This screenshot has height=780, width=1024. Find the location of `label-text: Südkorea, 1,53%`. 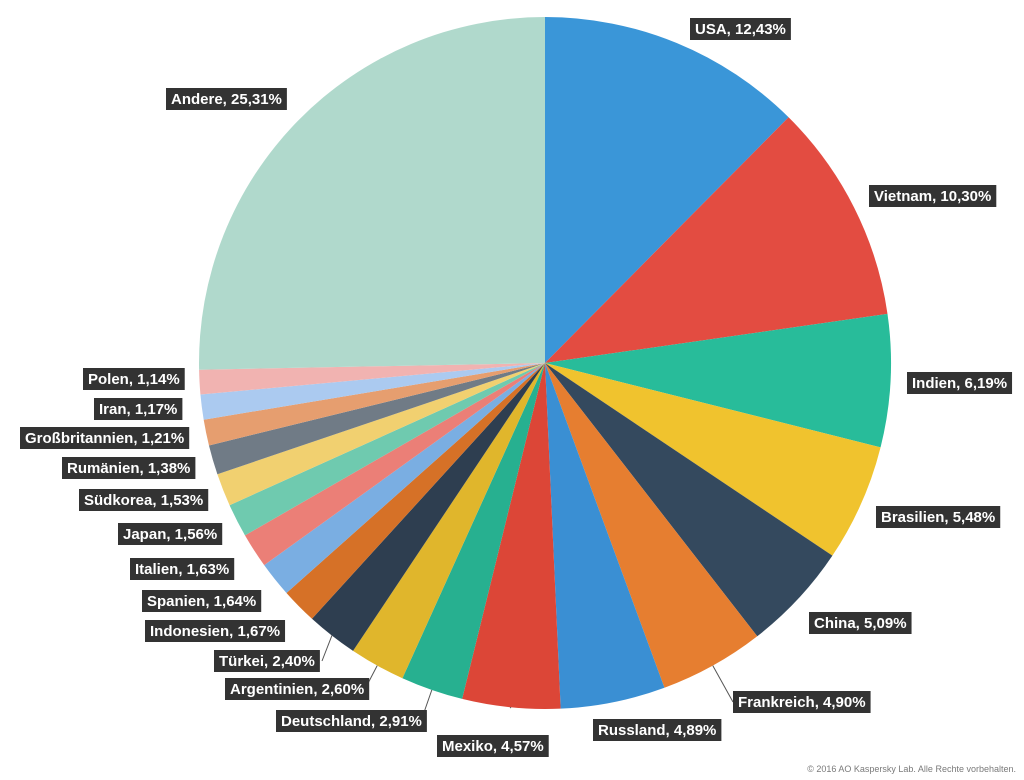

label-text: Südkorea, 1,53% is located at coordinates (143, 500).